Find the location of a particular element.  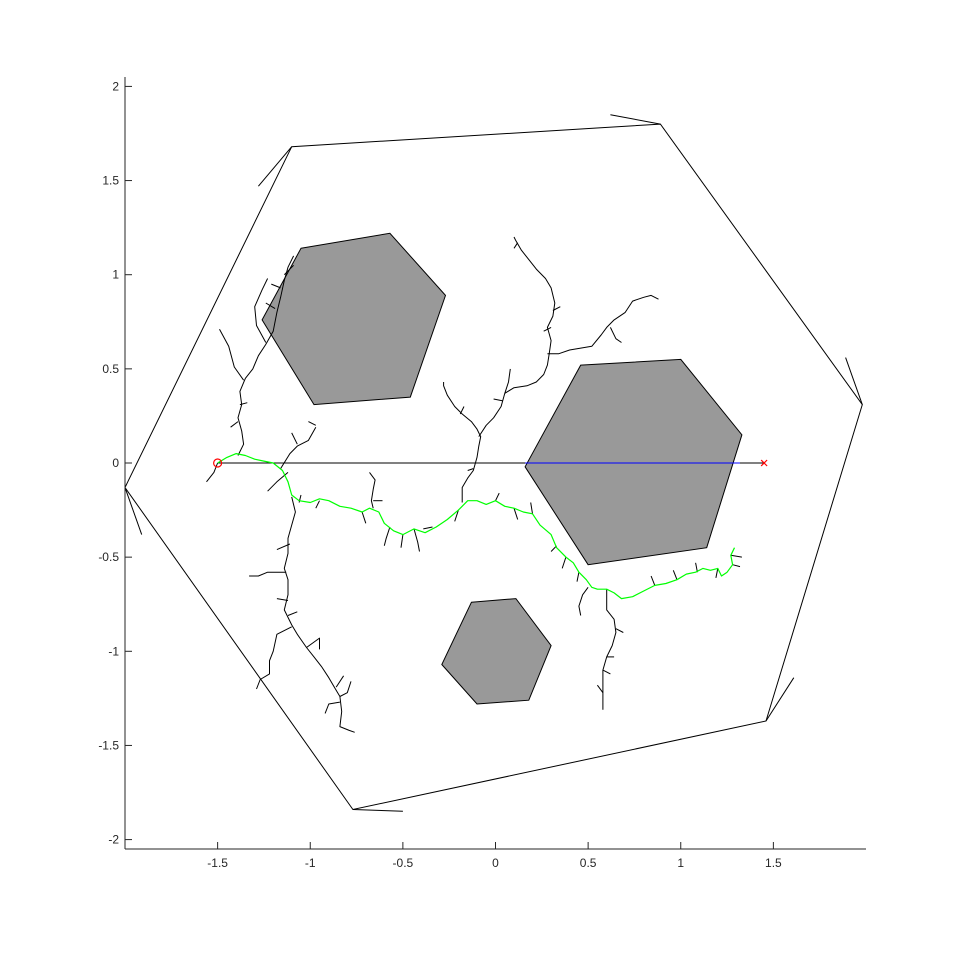

x-tick-label: 0.5 is located at coordinates (588, 863).